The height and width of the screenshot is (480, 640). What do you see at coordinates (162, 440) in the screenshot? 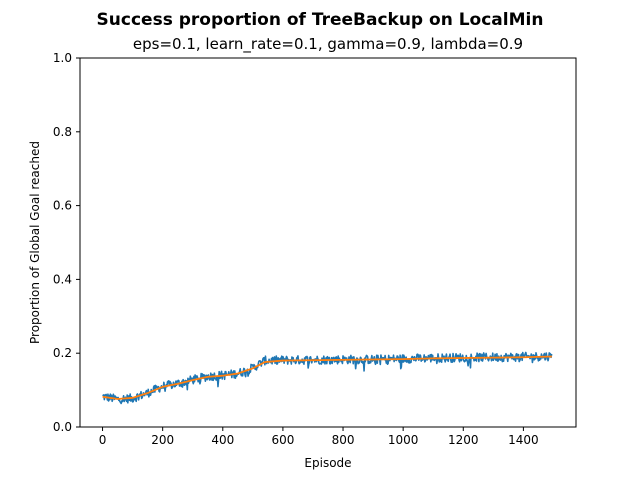
I see `x-tick-label: 200` at bounding box center [162, 440].